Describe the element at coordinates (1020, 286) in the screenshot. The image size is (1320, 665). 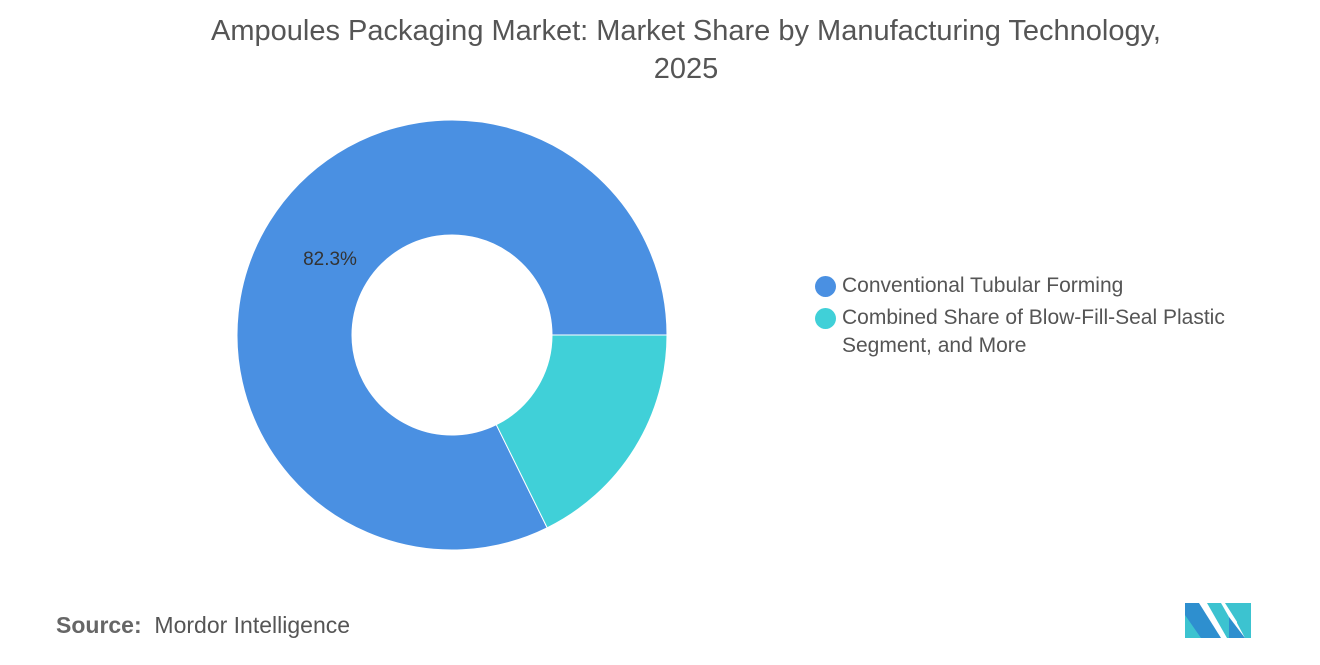
I see `legend-item-conventional: Conventional Tubular Forming` at that location.